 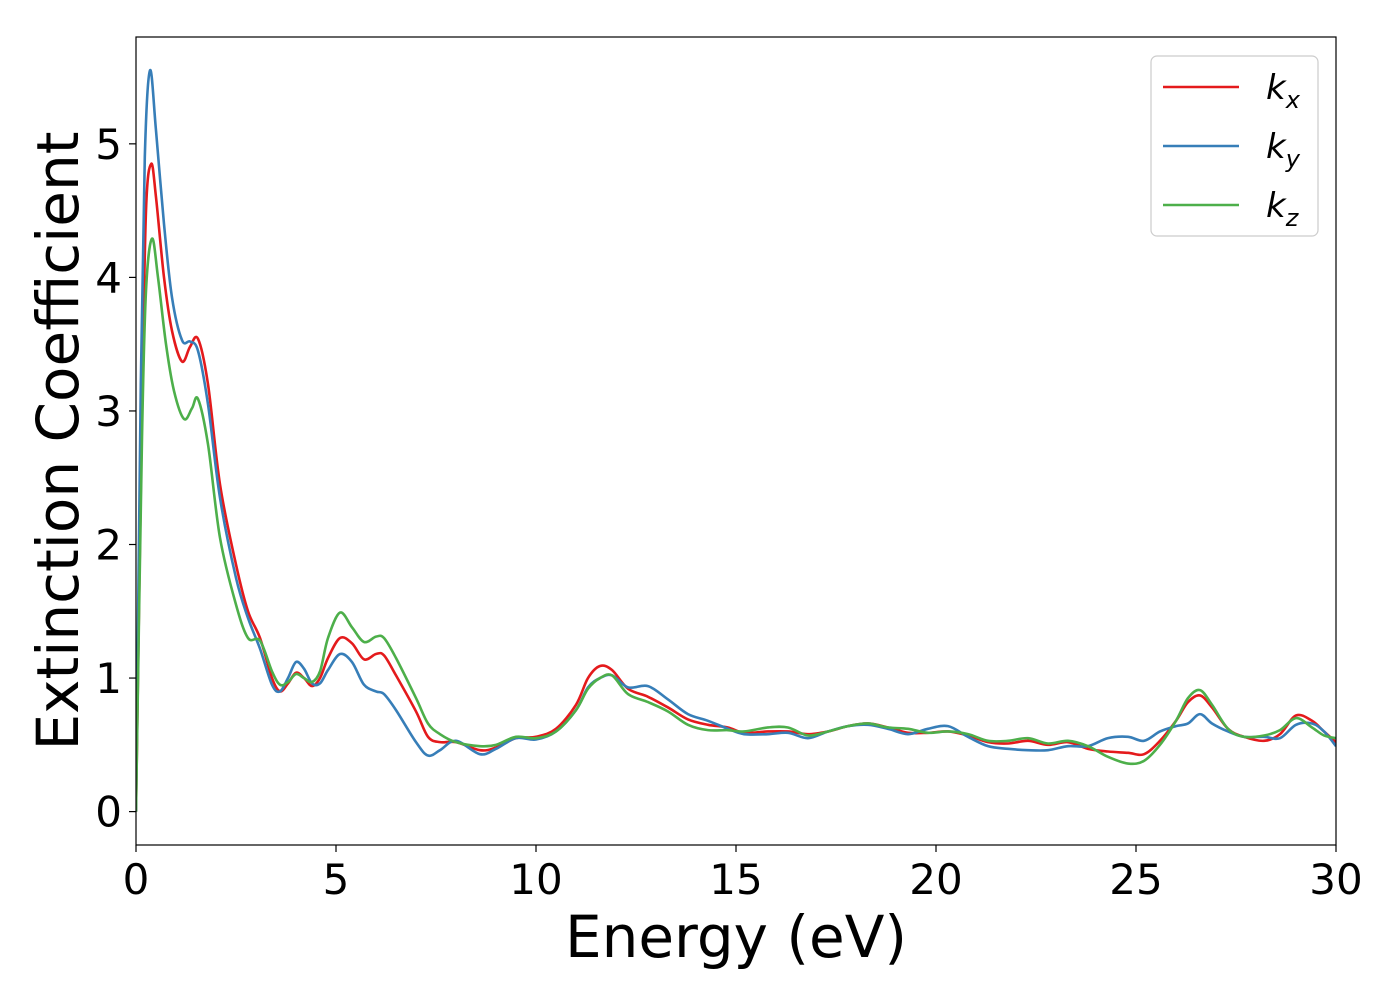 I want to click on x-axis: 0 5 10 15 20 25 30, so click(x=743, y=874).